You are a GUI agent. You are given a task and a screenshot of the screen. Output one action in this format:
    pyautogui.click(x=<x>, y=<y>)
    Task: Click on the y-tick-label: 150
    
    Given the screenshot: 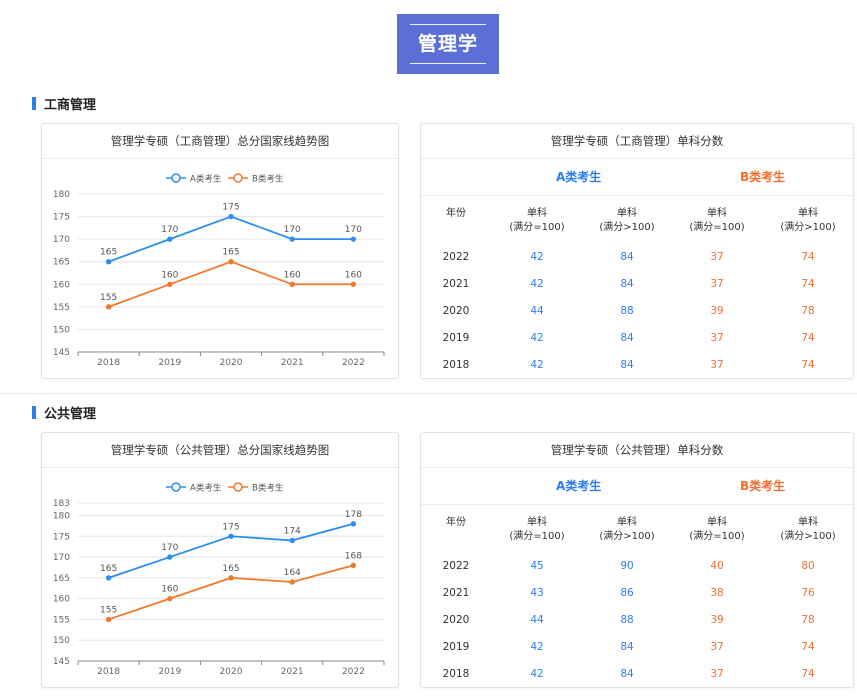 What is the action you would take?
    pyautogui.click(x=61, y=641)
    